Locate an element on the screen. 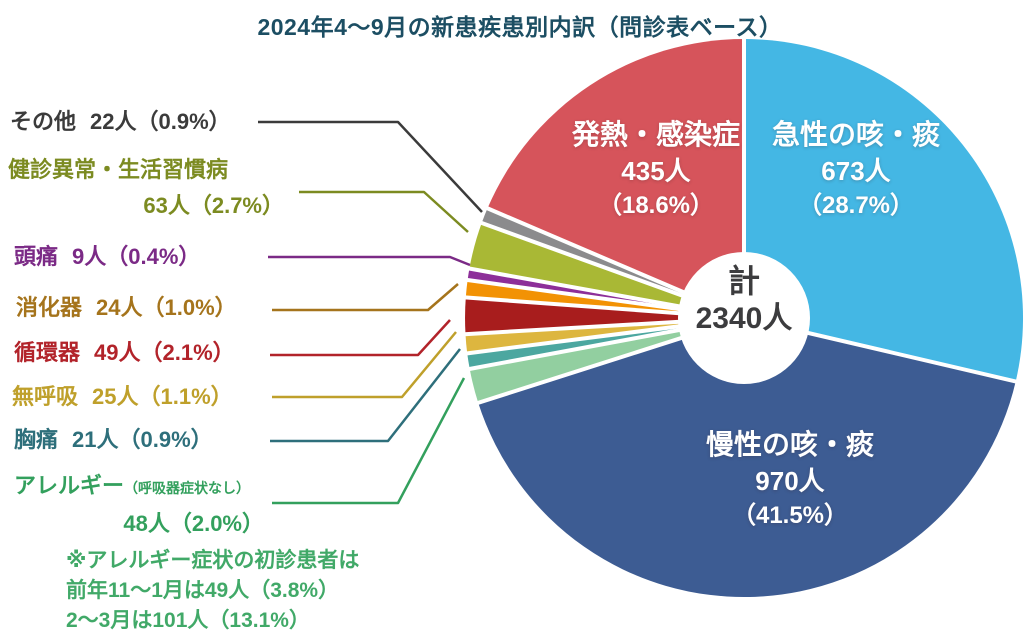 The image size is (1024, 642). label-chest-name: 胸痛 is located at coordinates (36, 439).